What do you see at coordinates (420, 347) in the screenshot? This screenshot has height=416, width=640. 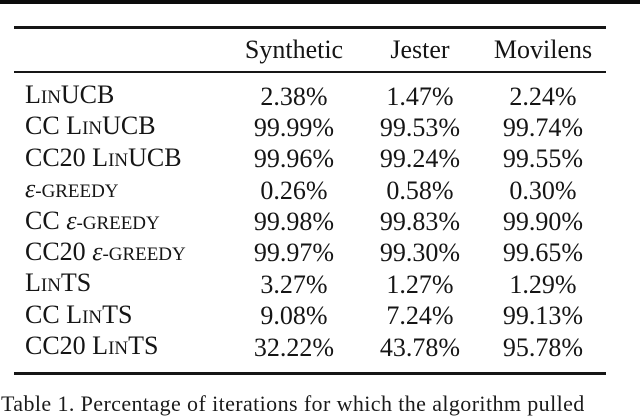 I see `cell-value: 43.78%` at bounding box center [420, 347].